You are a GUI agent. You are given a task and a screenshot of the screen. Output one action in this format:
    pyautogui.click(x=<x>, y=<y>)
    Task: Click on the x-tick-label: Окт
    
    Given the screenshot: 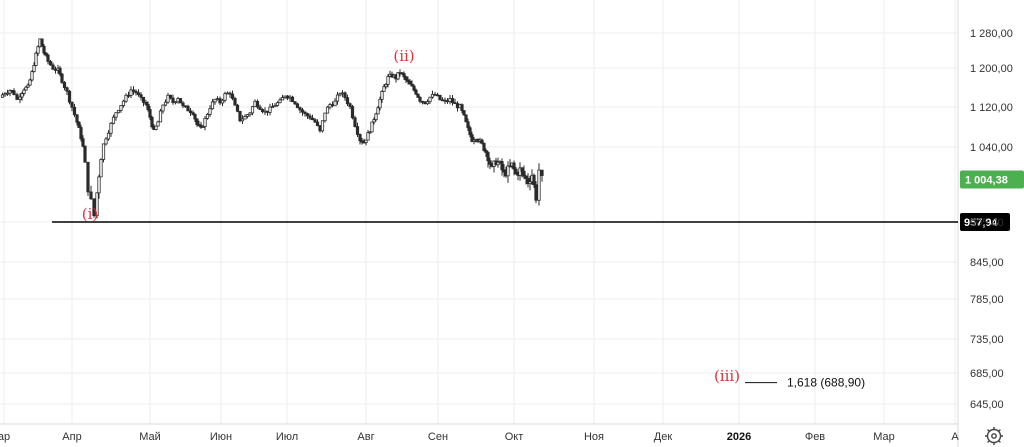 What is the action you would take?
    pyautogui.click(x=514, y=437)
    